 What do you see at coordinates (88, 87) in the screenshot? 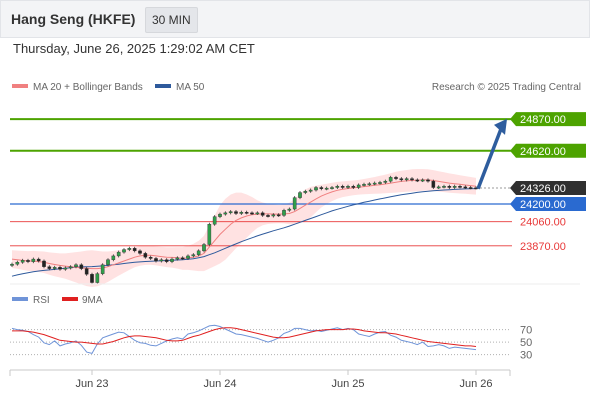
I see `ma20-legend-label: MA 20 + Bollinger Bands` at bounding box center [88, 87].